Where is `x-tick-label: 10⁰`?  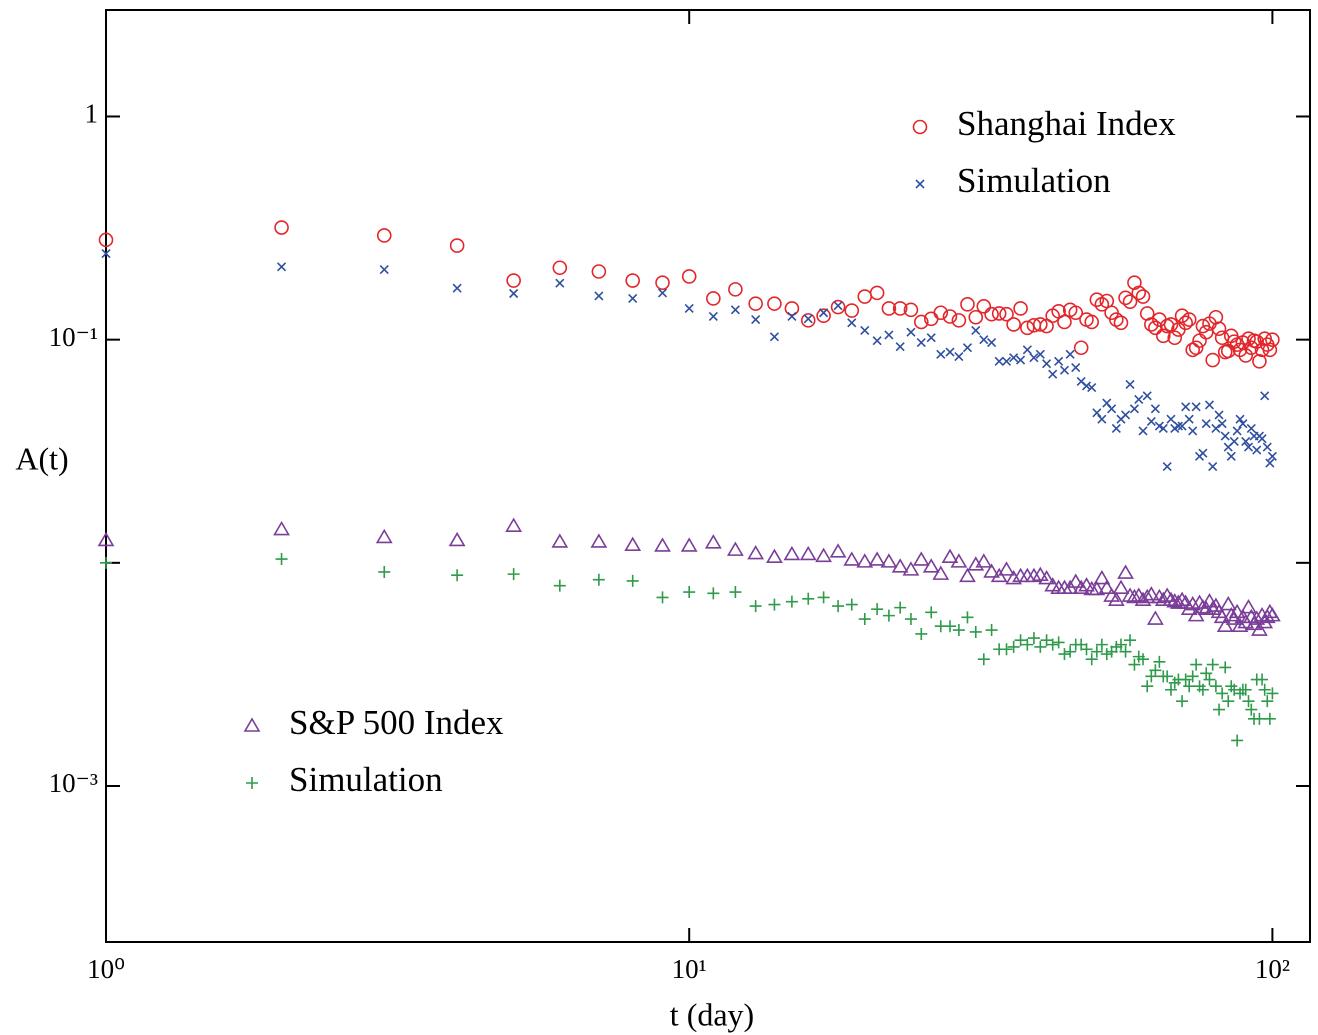
x-tick-label: 10⁰ is located at coordinates (106, 969).